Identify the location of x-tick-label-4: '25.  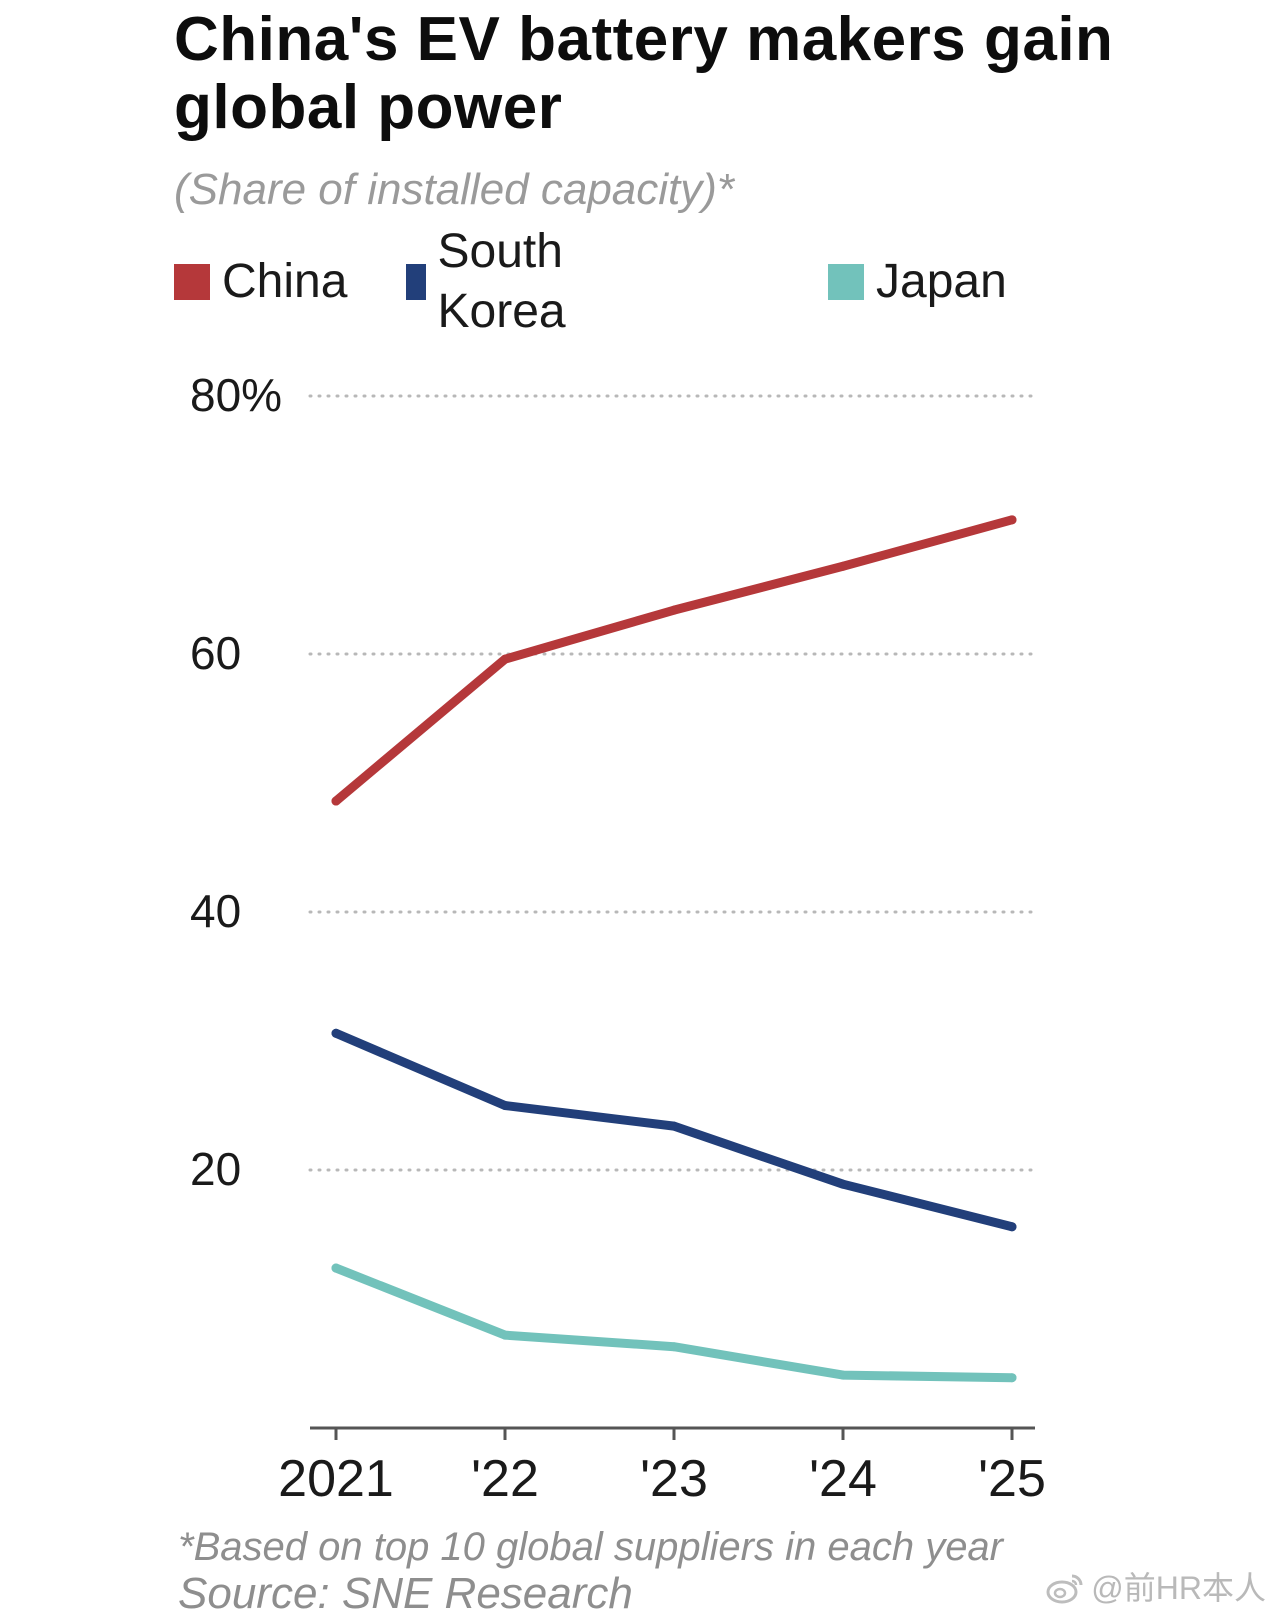
(1012, 1479).